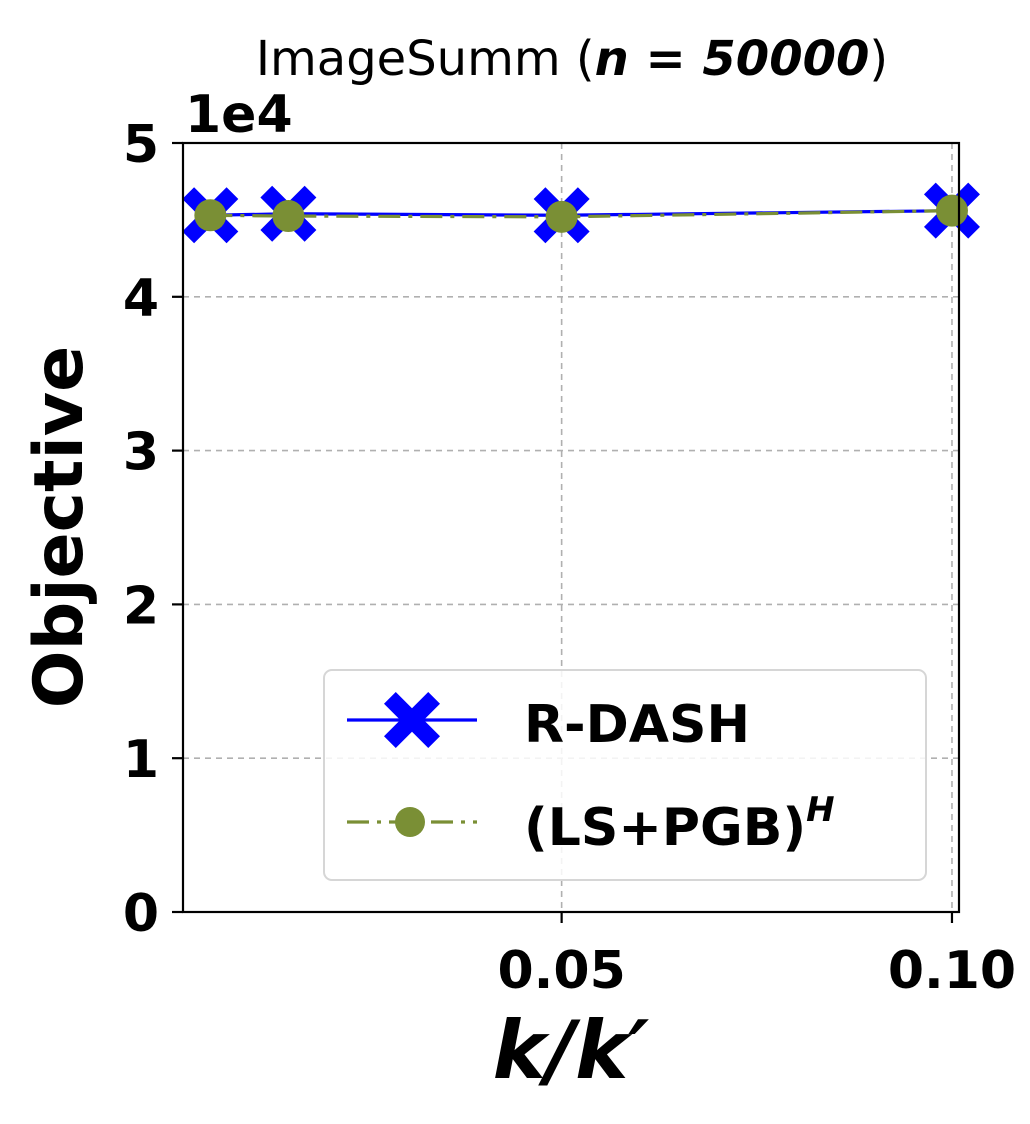 The height and width of the screenshot is (1124, 1030). Describe the element at coordinates (412, 720) in the screenshot. I see `legend-marker-r-dash` at that location.